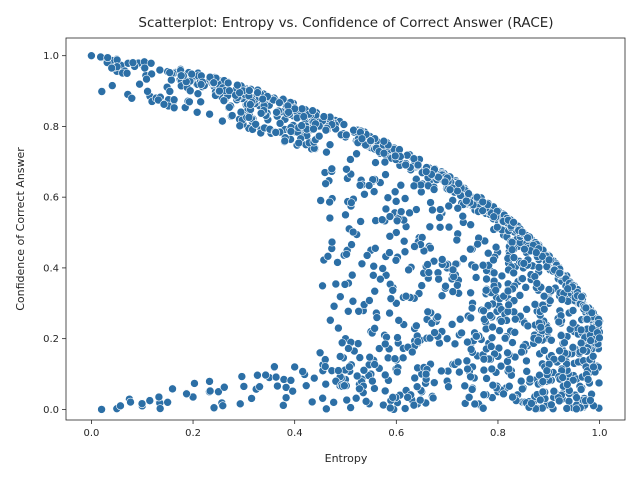  Describe the element at coordinates (54, 233) in the screenshot. I see `y-axis-ticks: 0.0 0.2 0.4 0.6 0.8 1.0` at that location.